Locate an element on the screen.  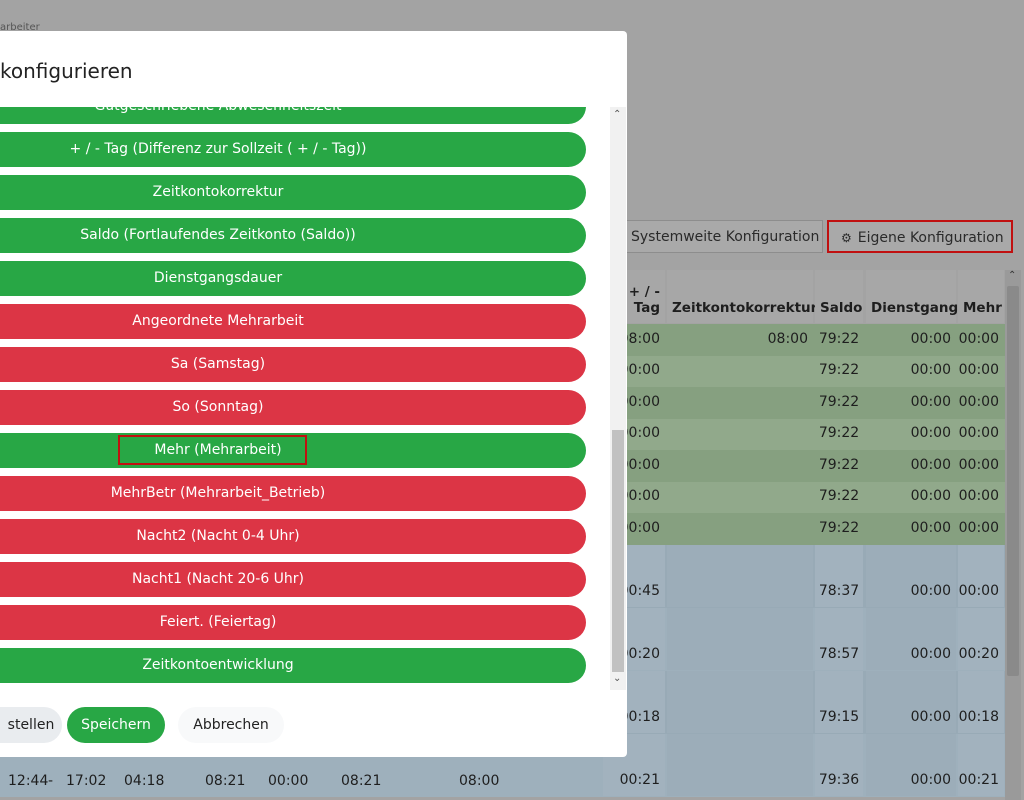
scroll-down: ⌄ is located at coordinates (617, 678).